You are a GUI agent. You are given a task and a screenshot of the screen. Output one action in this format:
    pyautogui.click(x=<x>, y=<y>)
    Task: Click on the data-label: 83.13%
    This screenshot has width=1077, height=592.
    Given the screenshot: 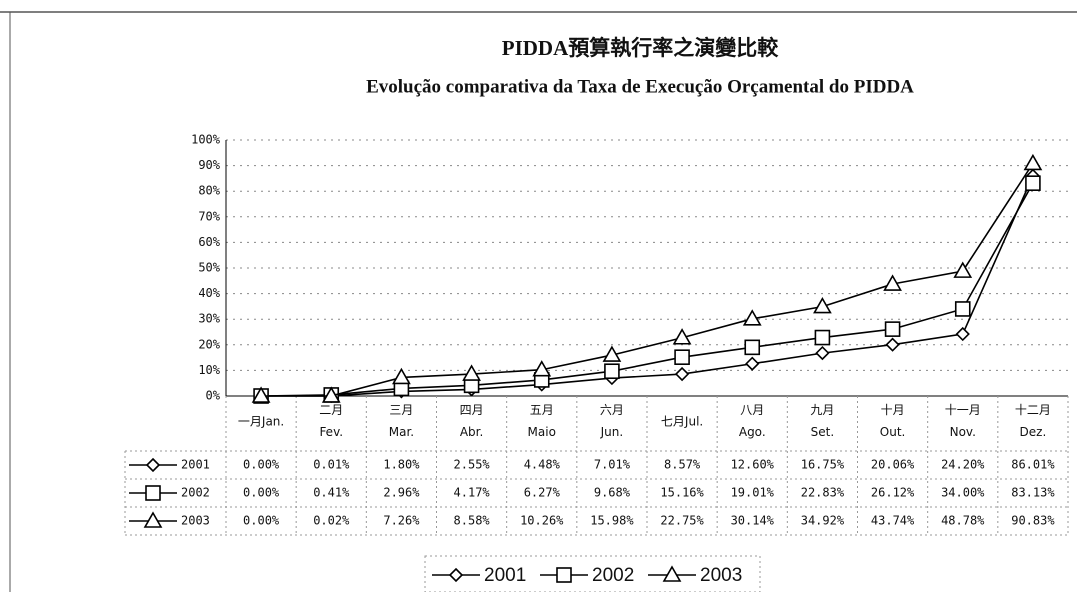 What is the action you would take?
    pyautogui.click(x=1033, y=493)
    